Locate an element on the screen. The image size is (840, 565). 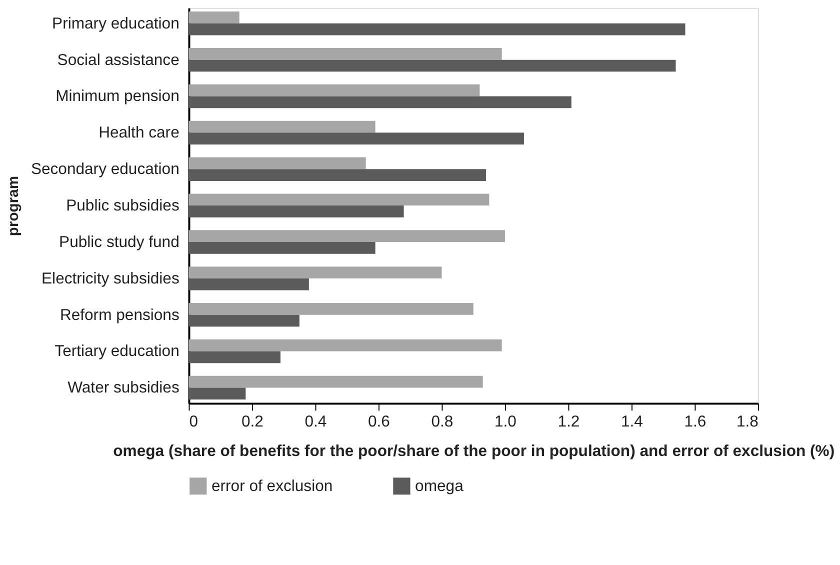
x-tick-label: 1.6 is located at coordinates (695, 421).